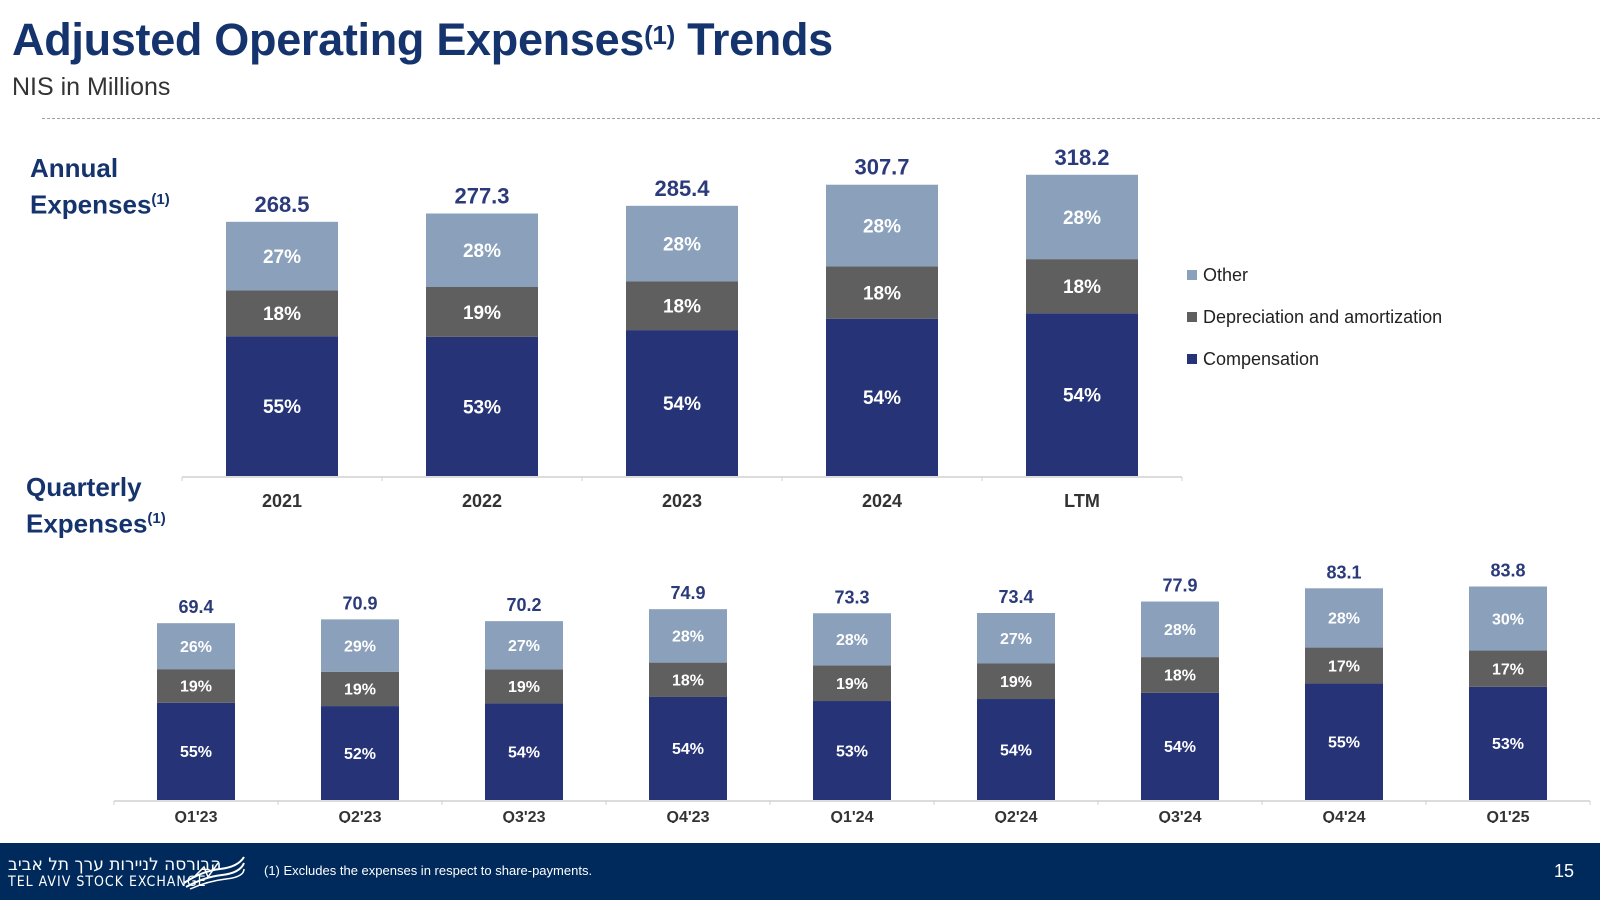 This screenshot has width=1600, height=900. What do you see at coordinates (91, 87) in the screenshot?
I see `page-subtitle: NIS in Millions` at bounding box center [91, 87].